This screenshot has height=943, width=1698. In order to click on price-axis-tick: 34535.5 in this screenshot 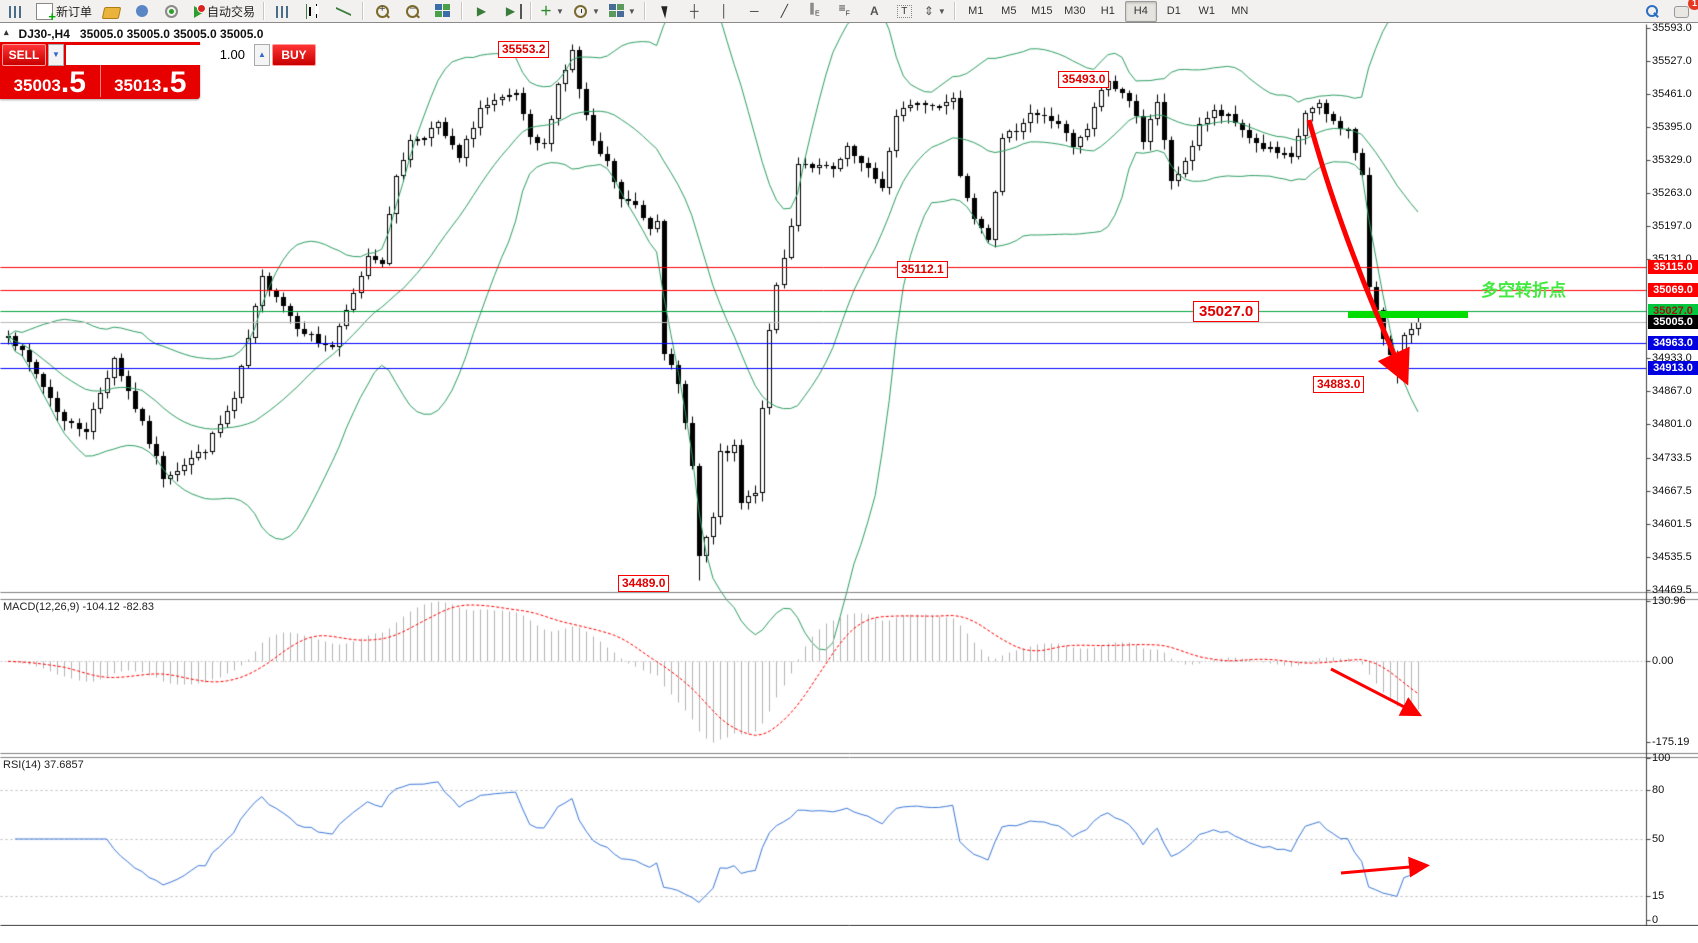, I will do `click(1672, 556)`.